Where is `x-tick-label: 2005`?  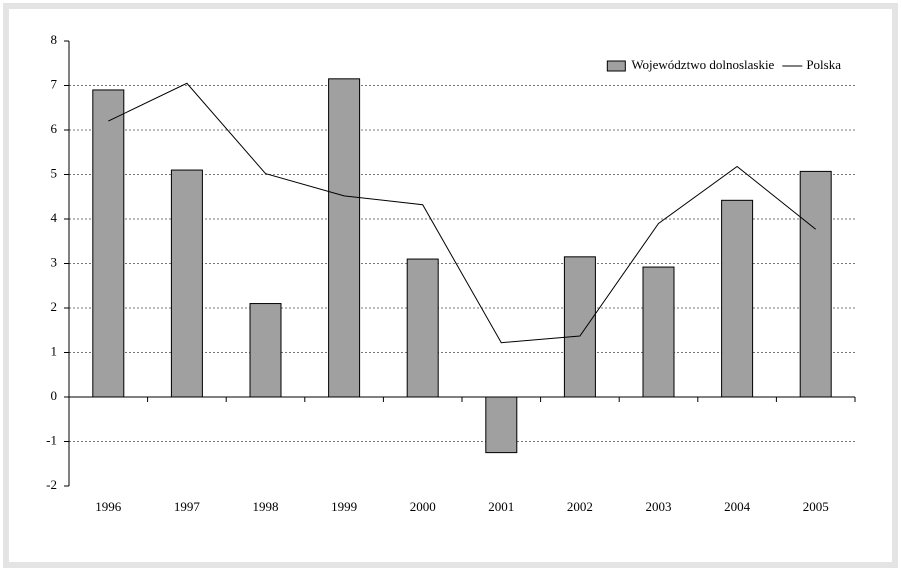 x-tick-label: 2005 is located at coordinates (816, 506).